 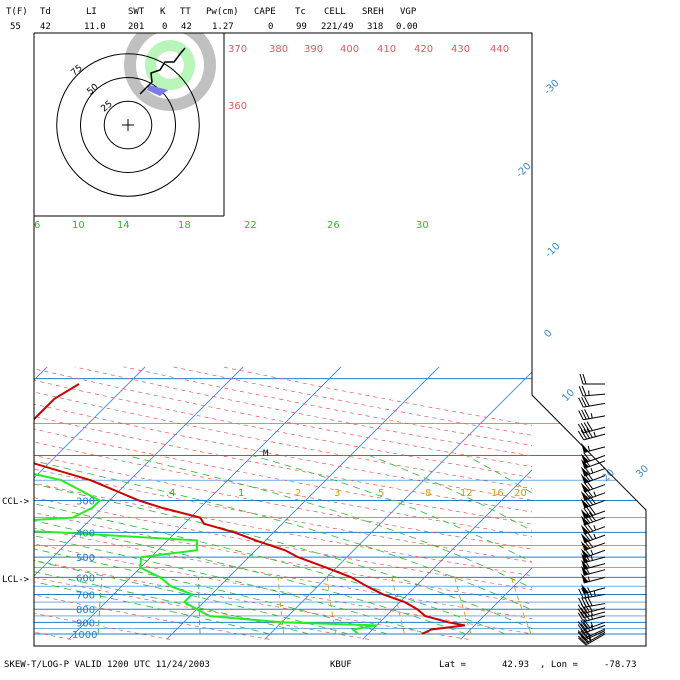 What do you see at coordinates (85, 623) in the screenshot?
I see `pressure-tick-label: 900` at bounding box center [85, 623].